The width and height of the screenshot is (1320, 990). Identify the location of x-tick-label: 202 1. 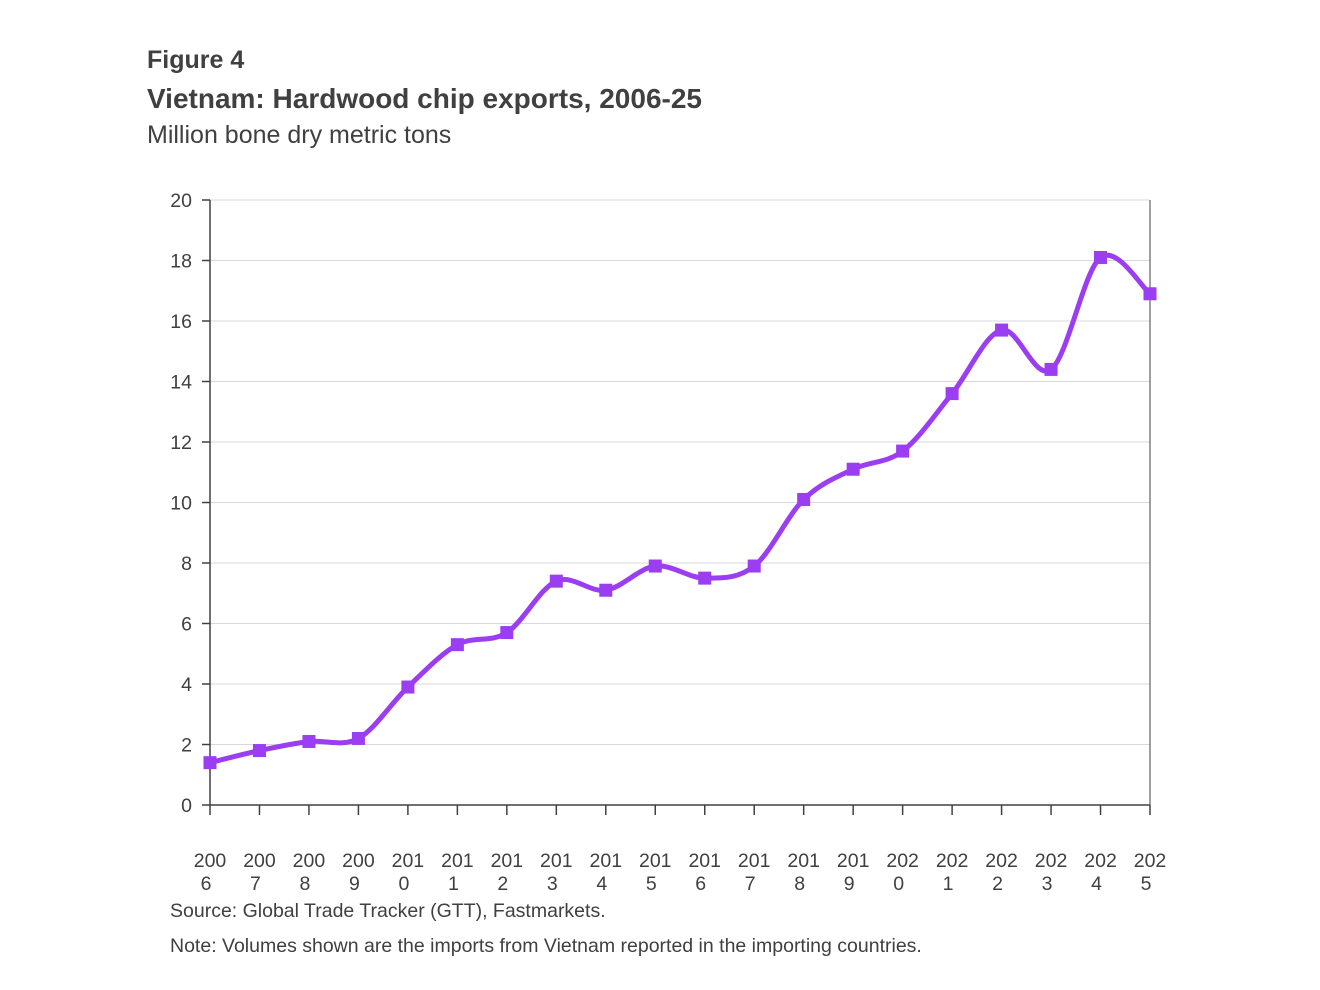
(952, 872).